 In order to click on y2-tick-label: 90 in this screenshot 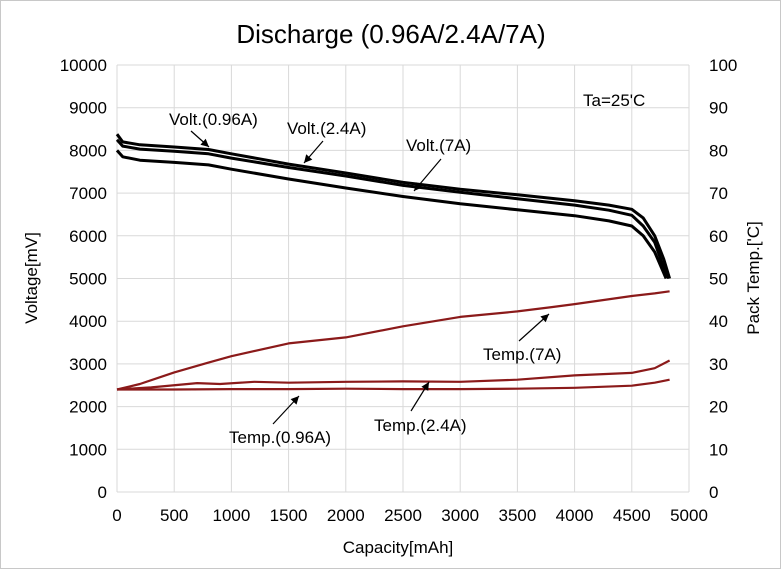, I will do `click(718, 108)`.